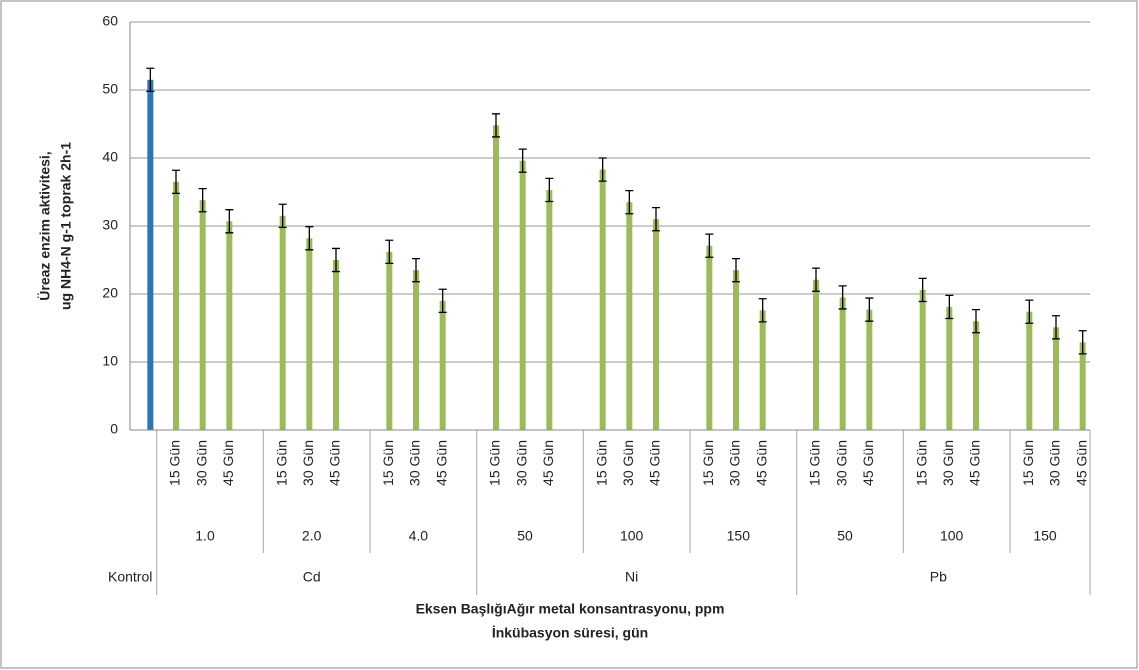 The width and height of the screenshot is (1139, 670). Describe the element at coordinates (110, 293) in the screenshot. I see `y-tick-label: 20` at that location.